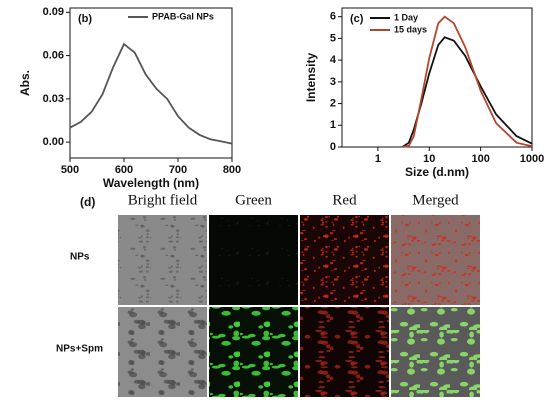  I want to click on y-tick-label: 3, so click(333, 82).